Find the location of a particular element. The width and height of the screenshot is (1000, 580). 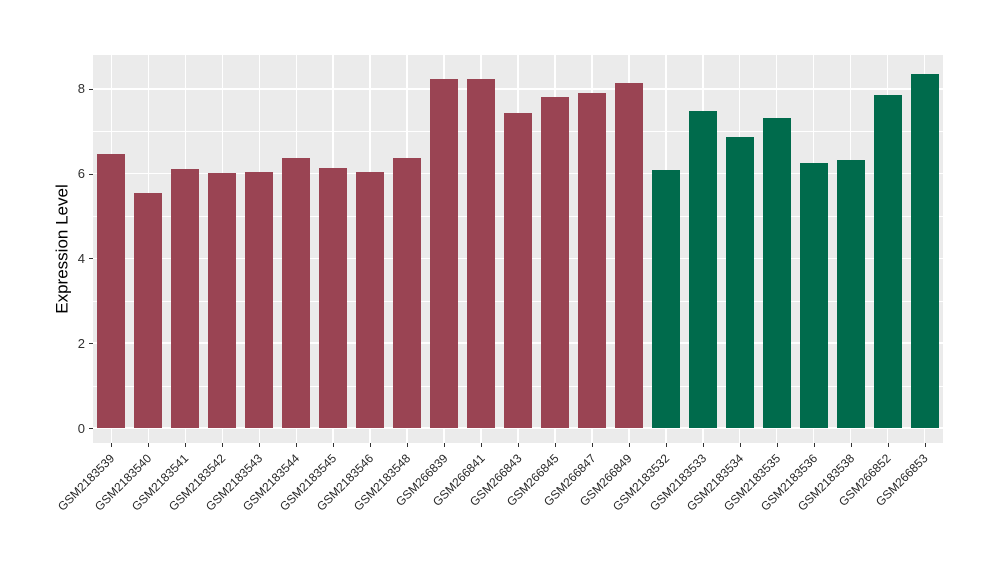

bar-GSM2183544 is located at coordinates (296, 292).